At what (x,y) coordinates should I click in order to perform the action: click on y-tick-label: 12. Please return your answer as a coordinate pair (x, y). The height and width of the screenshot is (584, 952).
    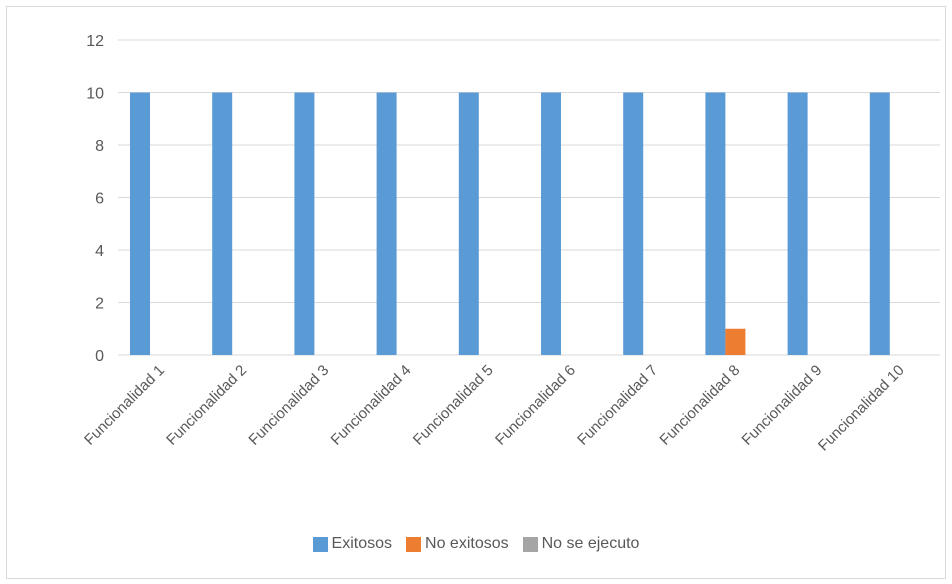
    Looking at the image, I should click on (95, 41).